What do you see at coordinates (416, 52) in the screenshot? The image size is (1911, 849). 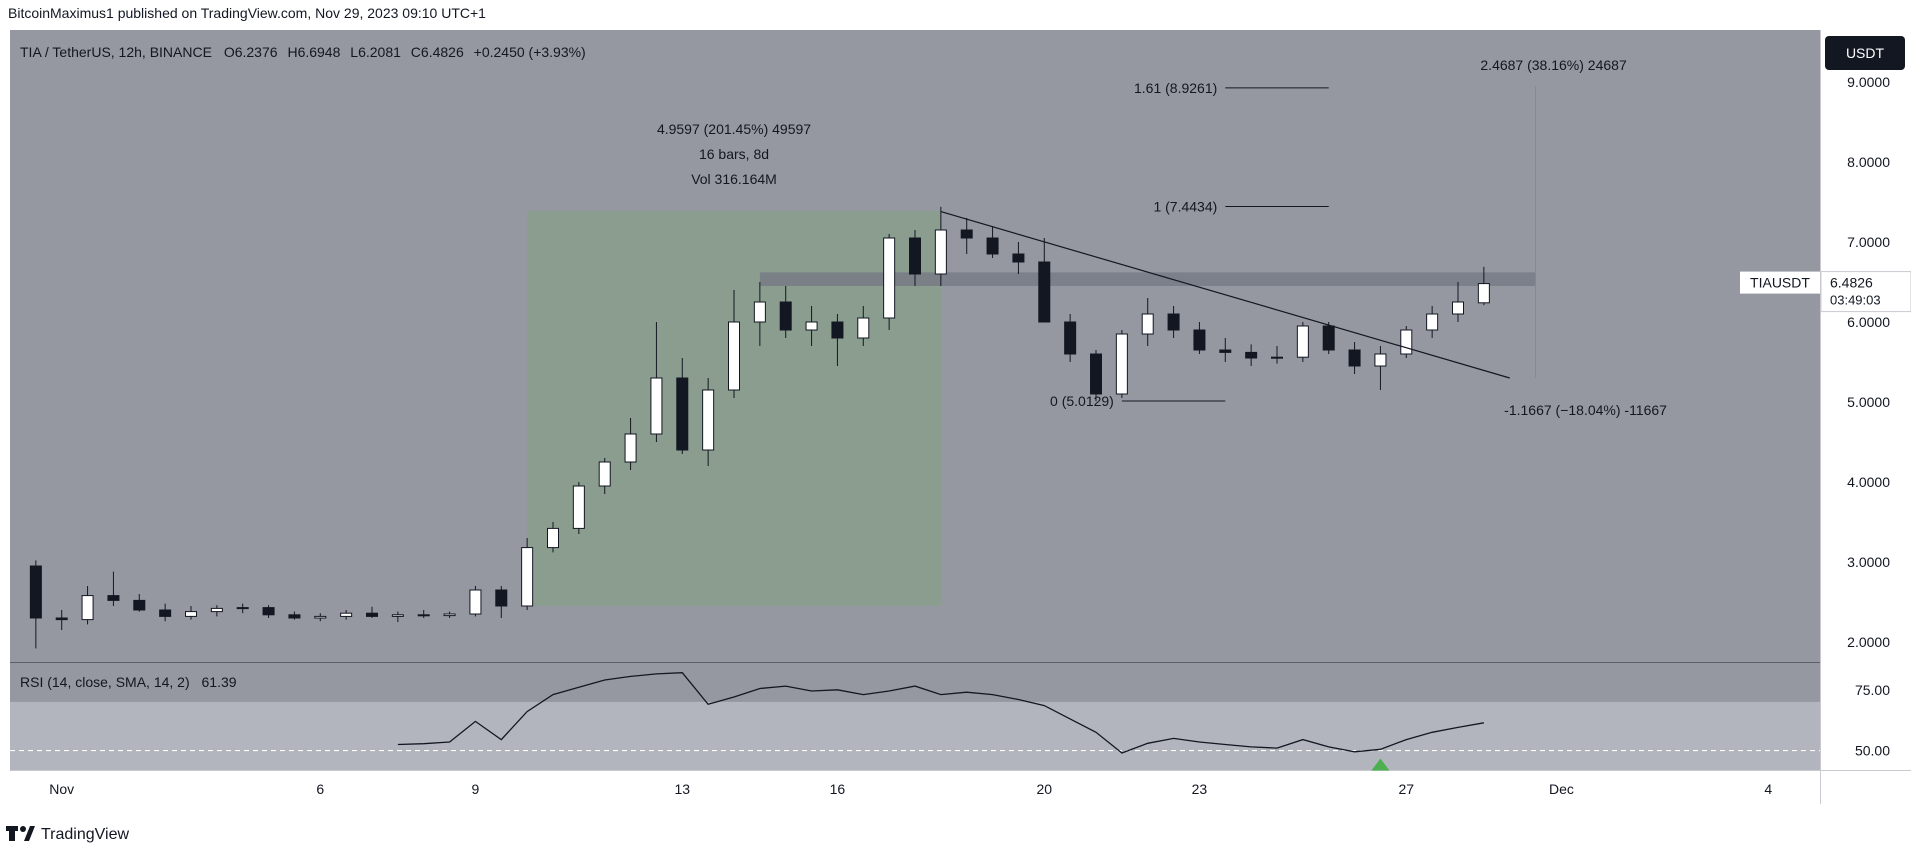 I see `close-label: C` at bounding box center [416, 52].